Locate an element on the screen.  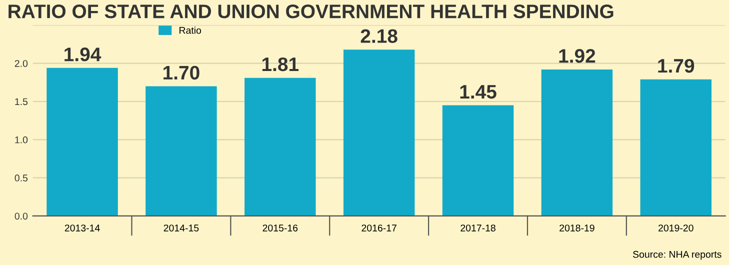
chart-title: RATIO OF STATE AND UNION GOVERNMENT HEALTH SPENDING is located at coordinates (311, 11).